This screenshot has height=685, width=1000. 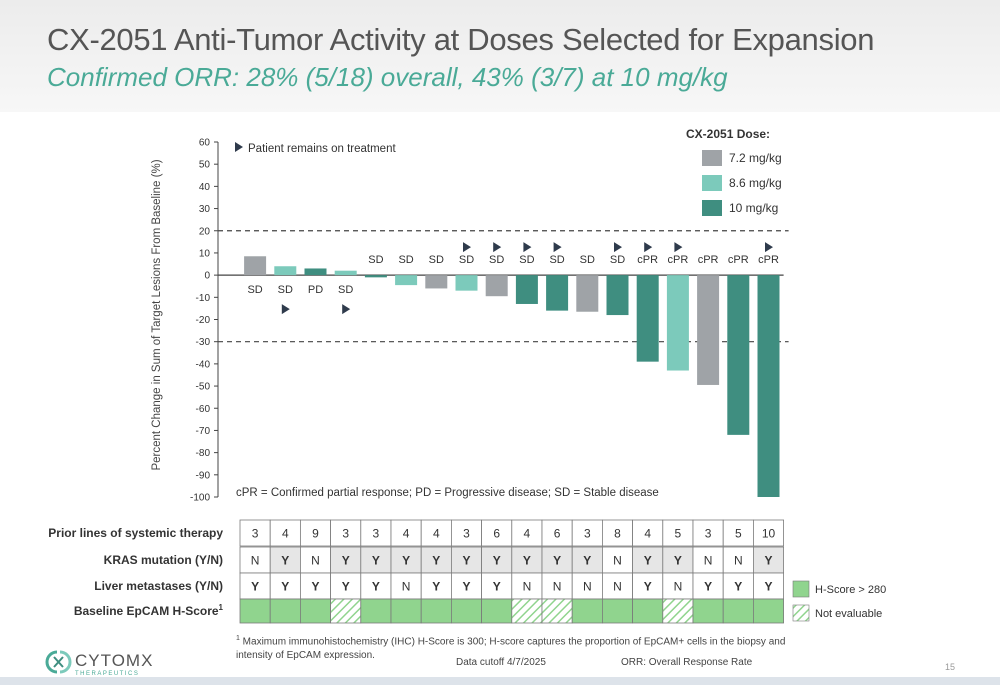 I want to click on y-tick-label: 50, so click(x=205, y=165).